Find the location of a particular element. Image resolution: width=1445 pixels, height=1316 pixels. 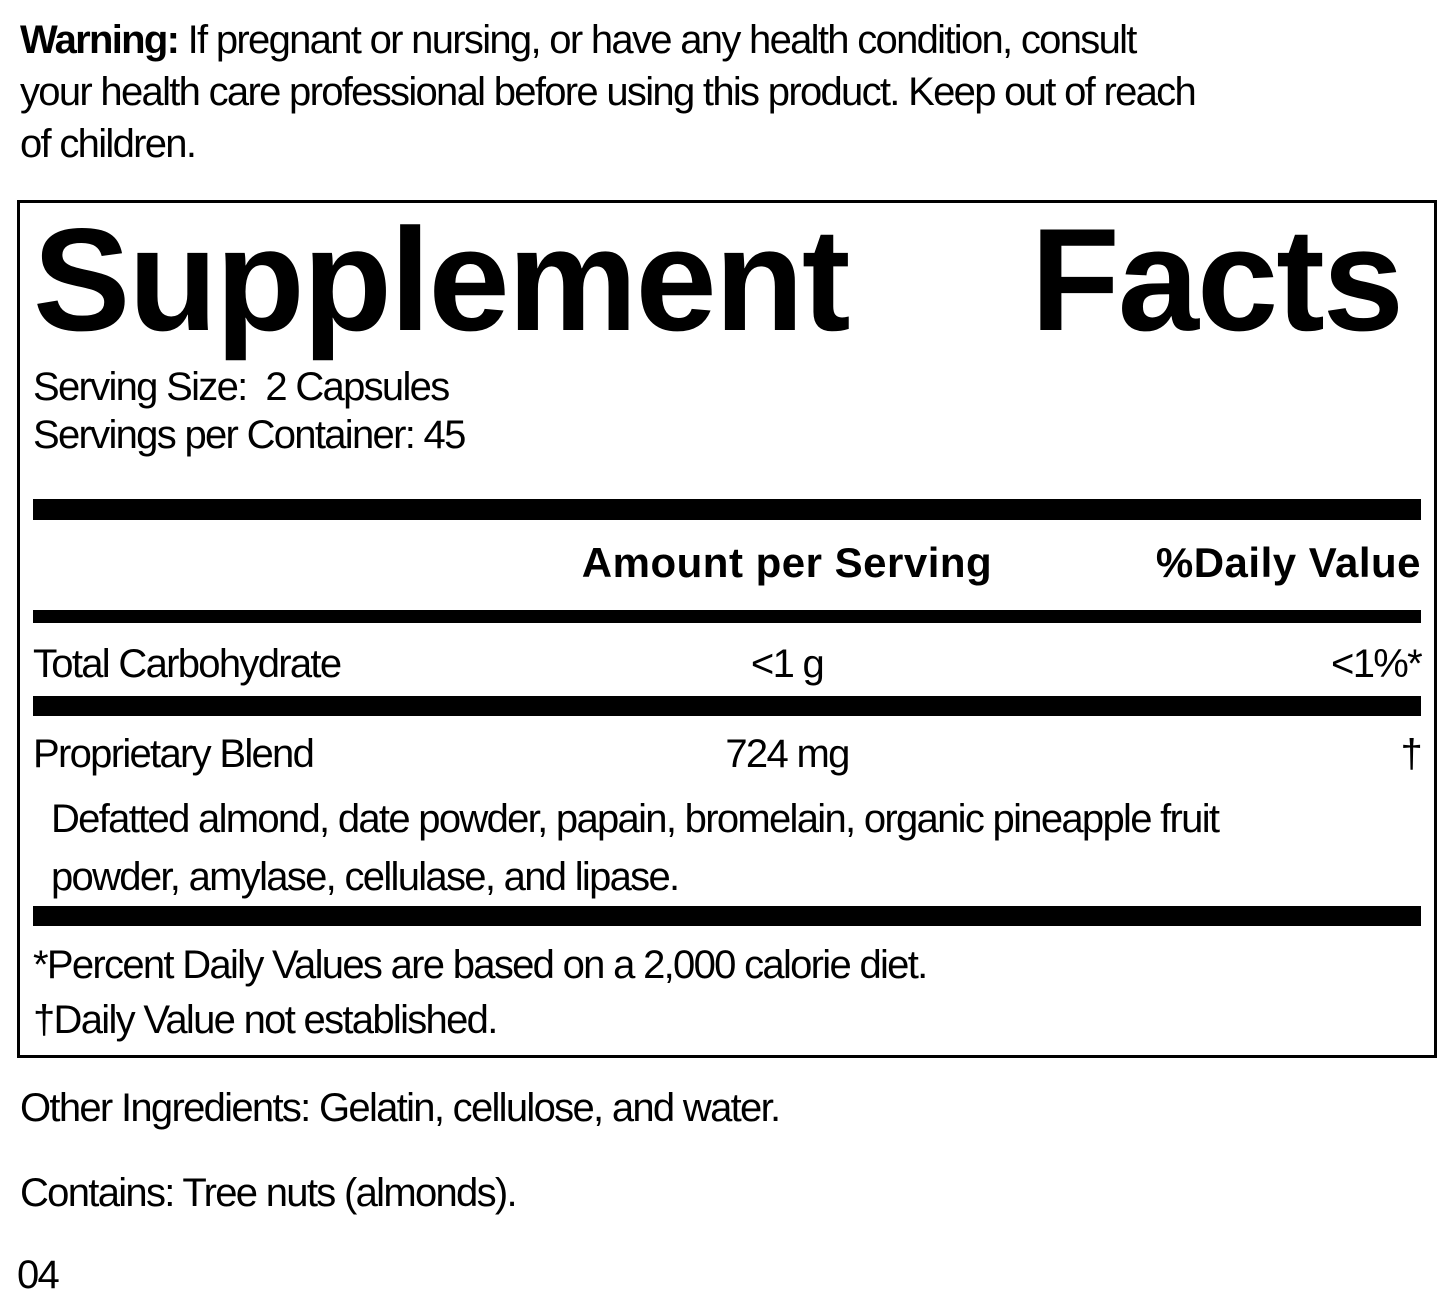

panel-title: Supplement Facts is located at coordinates (727, 280).